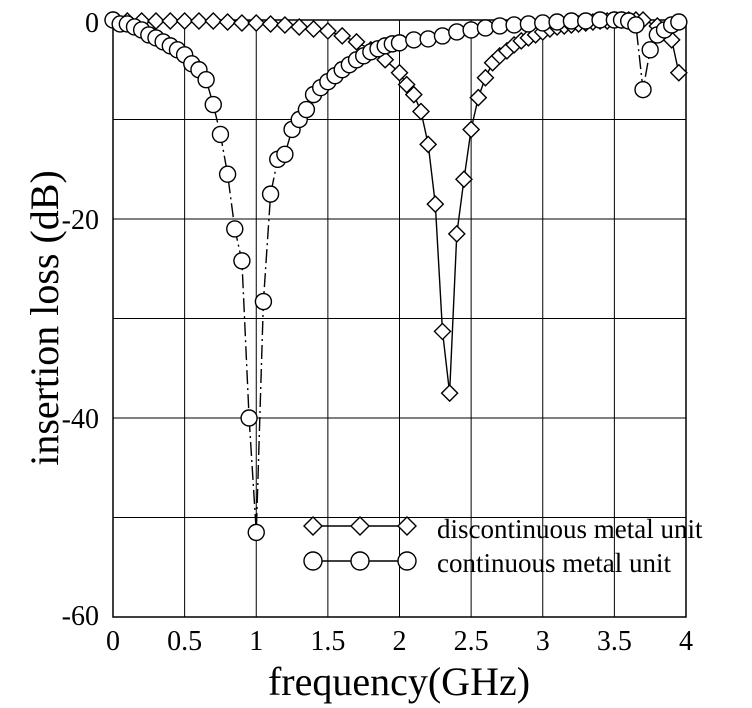 This screenshot has width=752, height=708. I want to click on x-tick-label: 1, so click(256, 641).